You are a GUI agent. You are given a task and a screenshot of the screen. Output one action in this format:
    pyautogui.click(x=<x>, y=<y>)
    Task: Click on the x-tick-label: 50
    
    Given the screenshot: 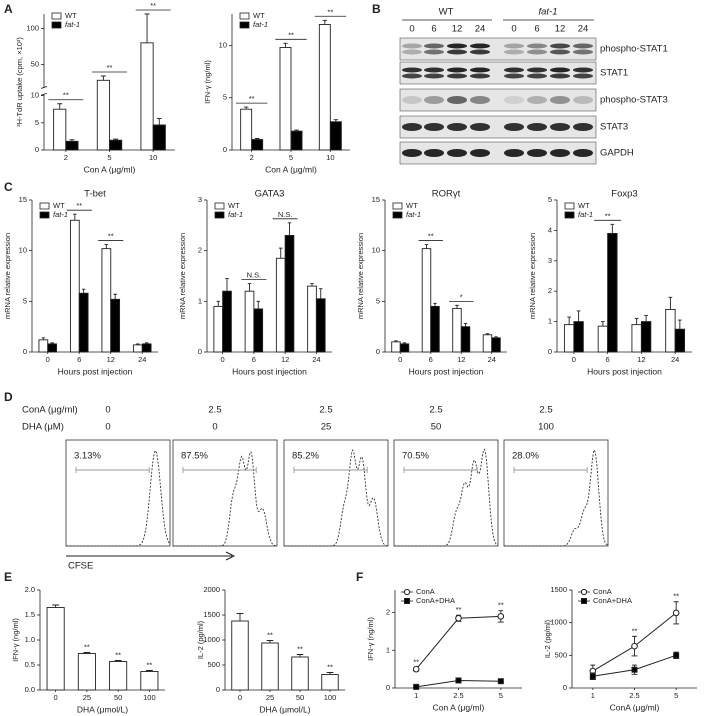 What is the action you would take?
    pyautogui.click(x=300, y=697)
    